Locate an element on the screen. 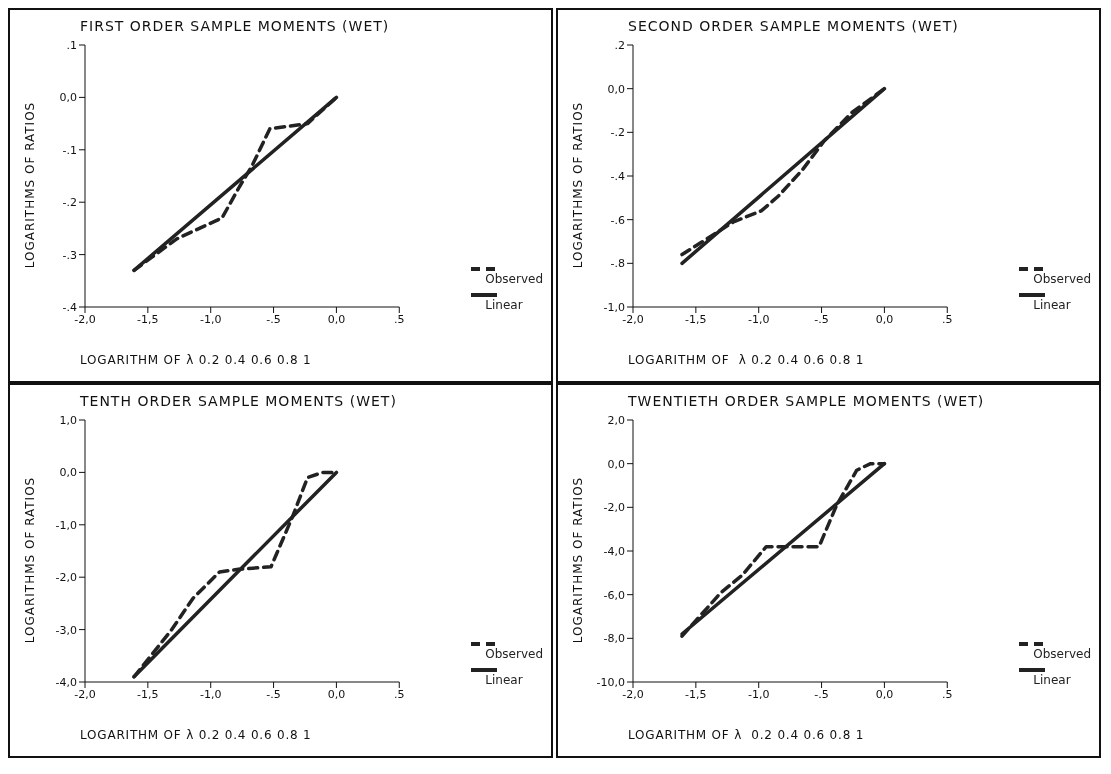 This screenshot has height=774, width=1111. y-tick-label: 1,0 is located at coordinates (68, 420).